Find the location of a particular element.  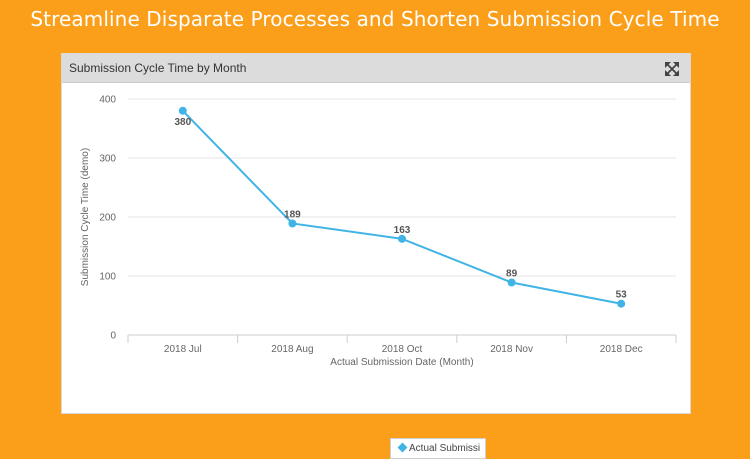

x-axis: 2018 Jul 2018 Aug 2018 Oct 2018 Nov 2018 Dec is located at coordinates (402, 344).